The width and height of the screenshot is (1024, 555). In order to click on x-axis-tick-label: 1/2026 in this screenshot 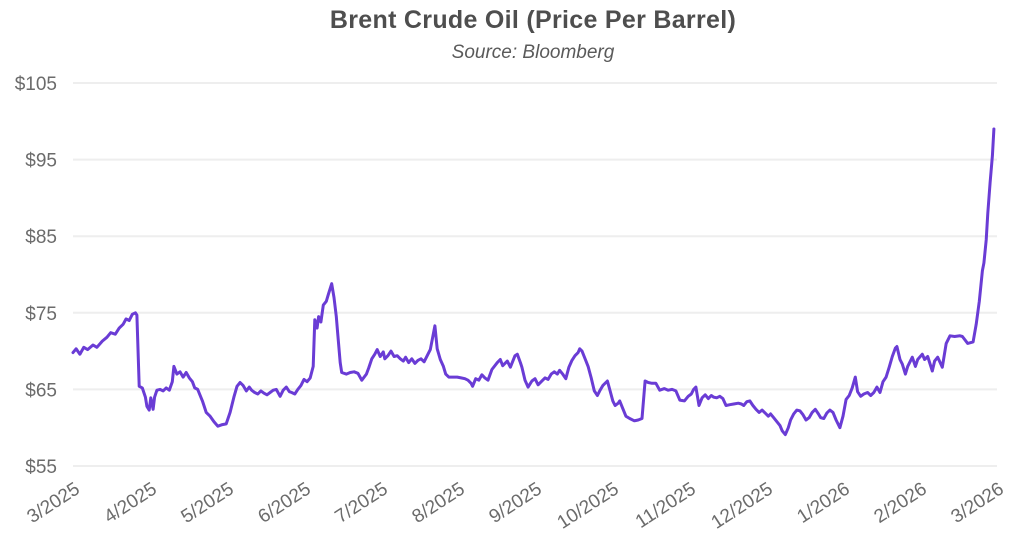, I will do `click(824, 503)`.